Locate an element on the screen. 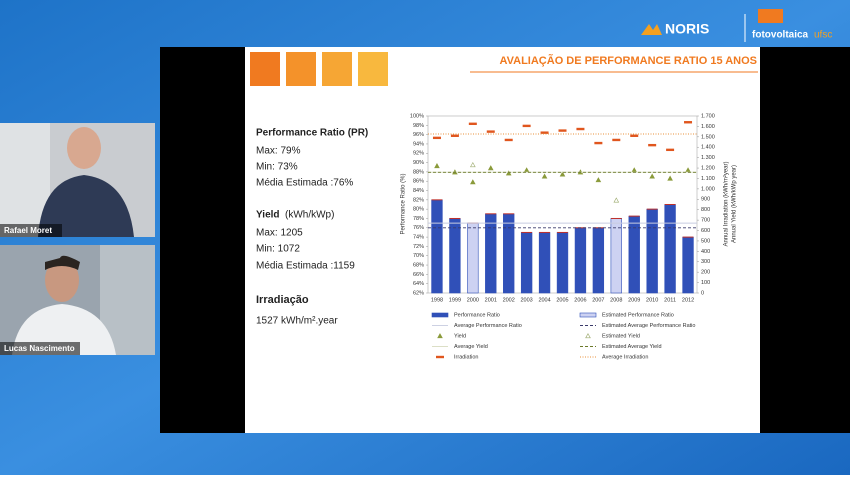 This screenshot has width=850, height=480. legend-label: Estimated Performance Ratio is located at coordinates (638, 315).